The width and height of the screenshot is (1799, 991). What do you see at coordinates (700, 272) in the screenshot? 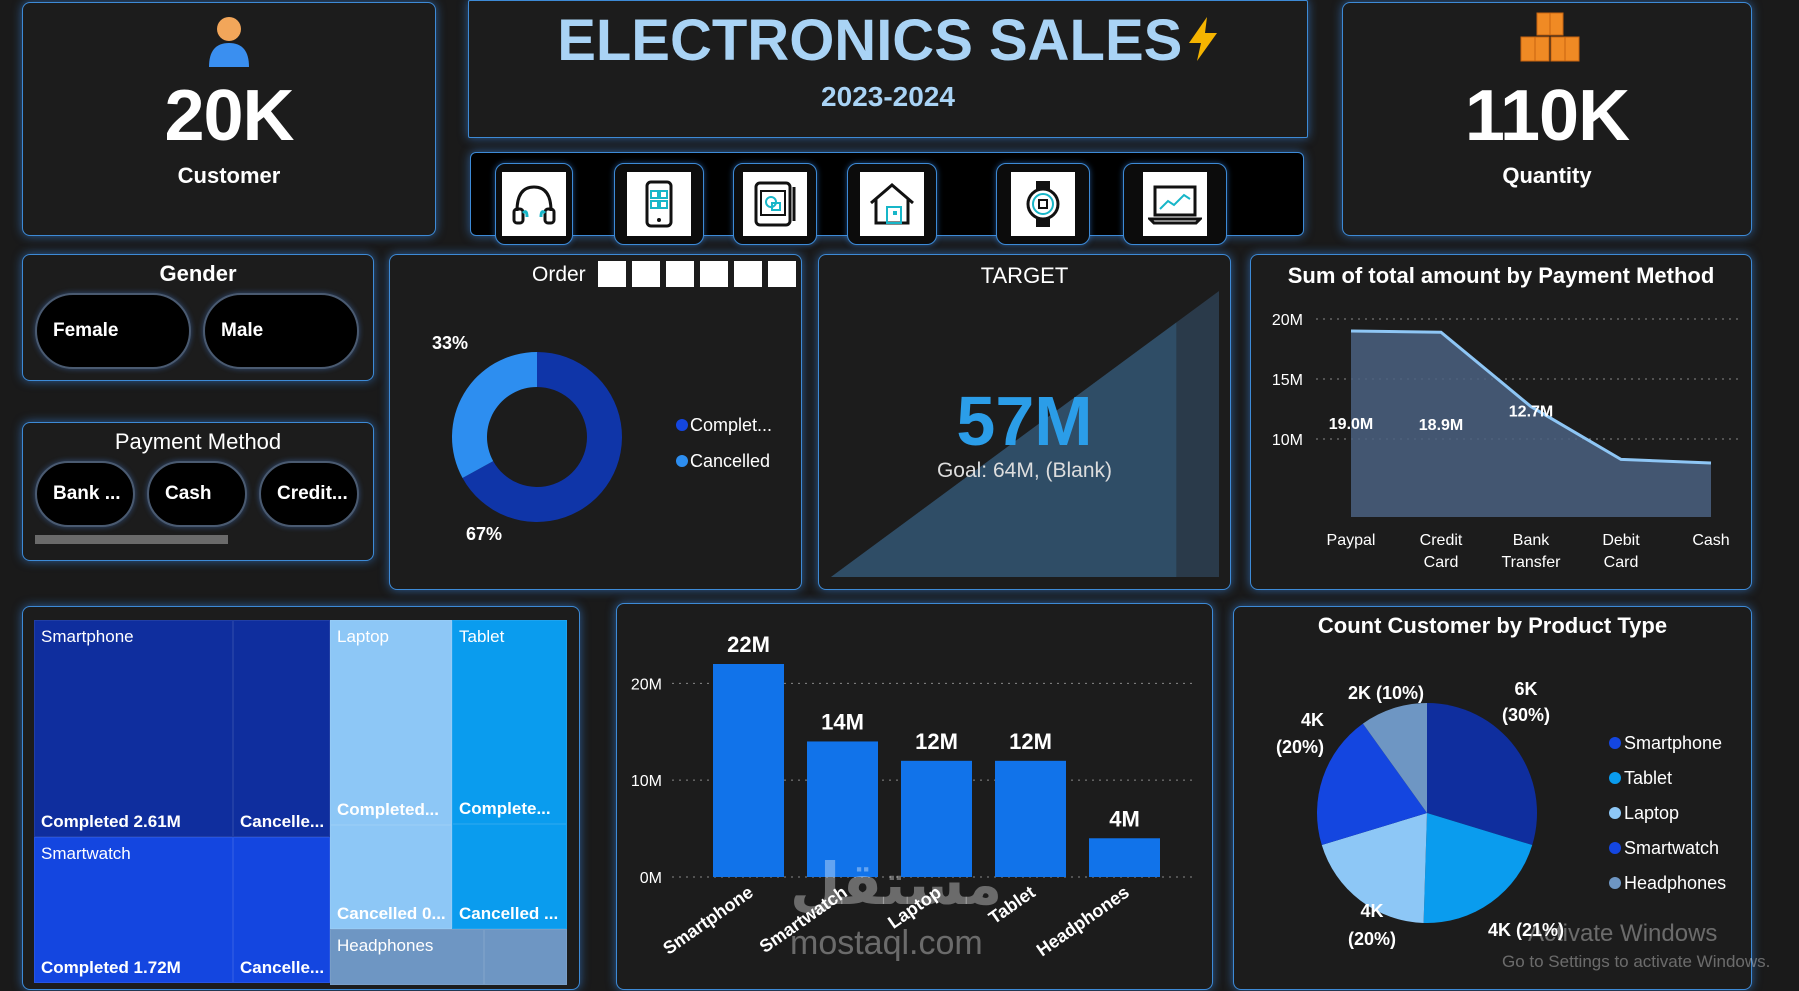
I see `order-status-title-redaction` at bounding box center [700, 272].